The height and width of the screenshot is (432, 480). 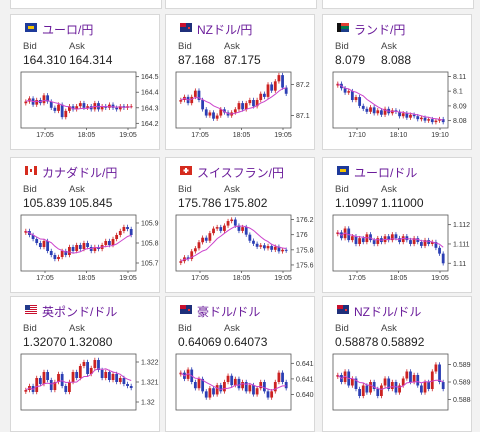 I want to click on ask-value: 87.175, so click(x=242, y=60).